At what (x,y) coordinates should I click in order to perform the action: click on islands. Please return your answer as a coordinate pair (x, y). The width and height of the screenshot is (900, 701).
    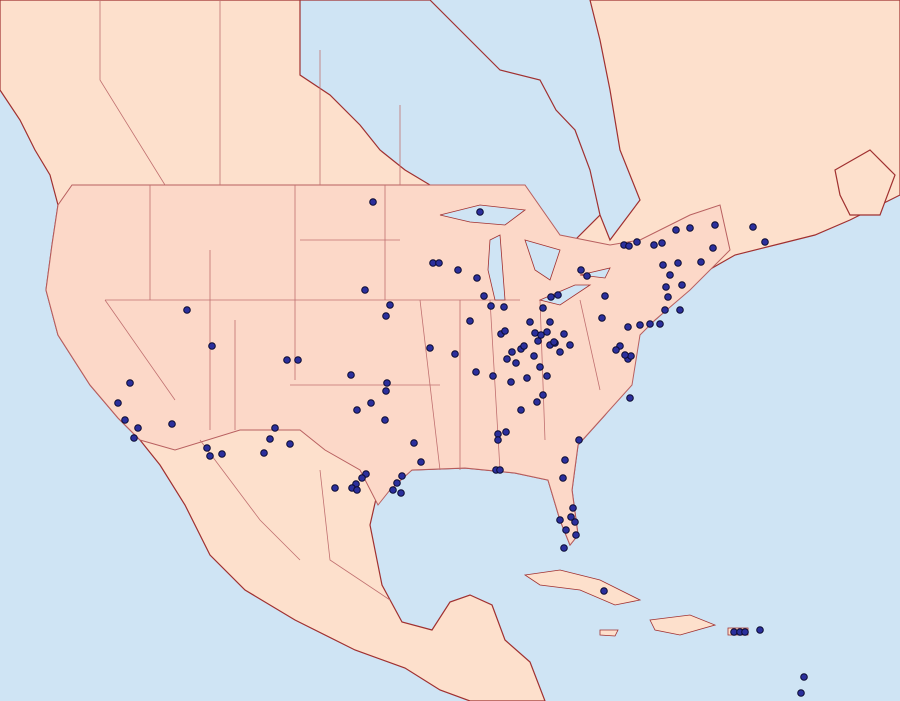
    Looking at the image, I should click on (636, 603).